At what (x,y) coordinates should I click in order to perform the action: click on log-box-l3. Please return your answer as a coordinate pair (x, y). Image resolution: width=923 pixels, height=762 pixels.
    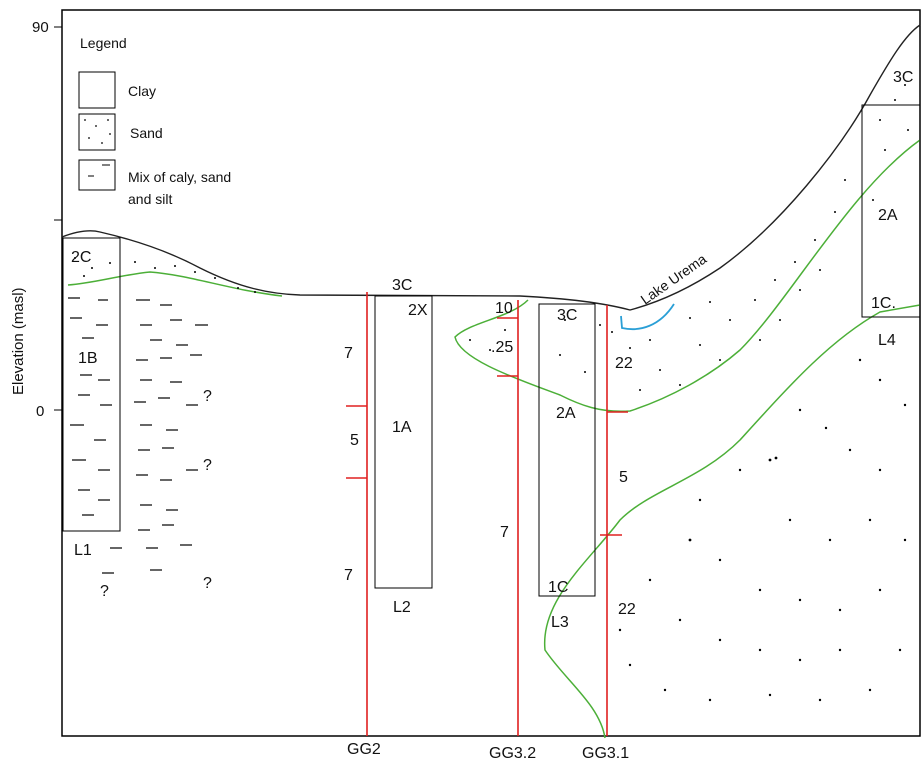
    Looking at the image, I should click on (567, 450).